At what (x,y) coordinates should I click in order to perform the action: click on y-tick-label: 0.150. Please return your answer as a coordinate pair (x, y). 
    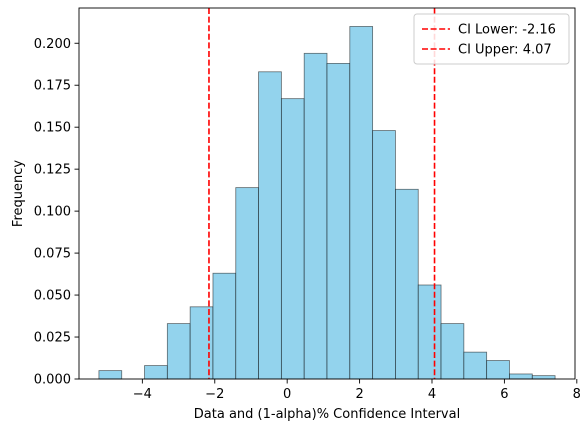
    Looking at the image, I should click on (52, 128).